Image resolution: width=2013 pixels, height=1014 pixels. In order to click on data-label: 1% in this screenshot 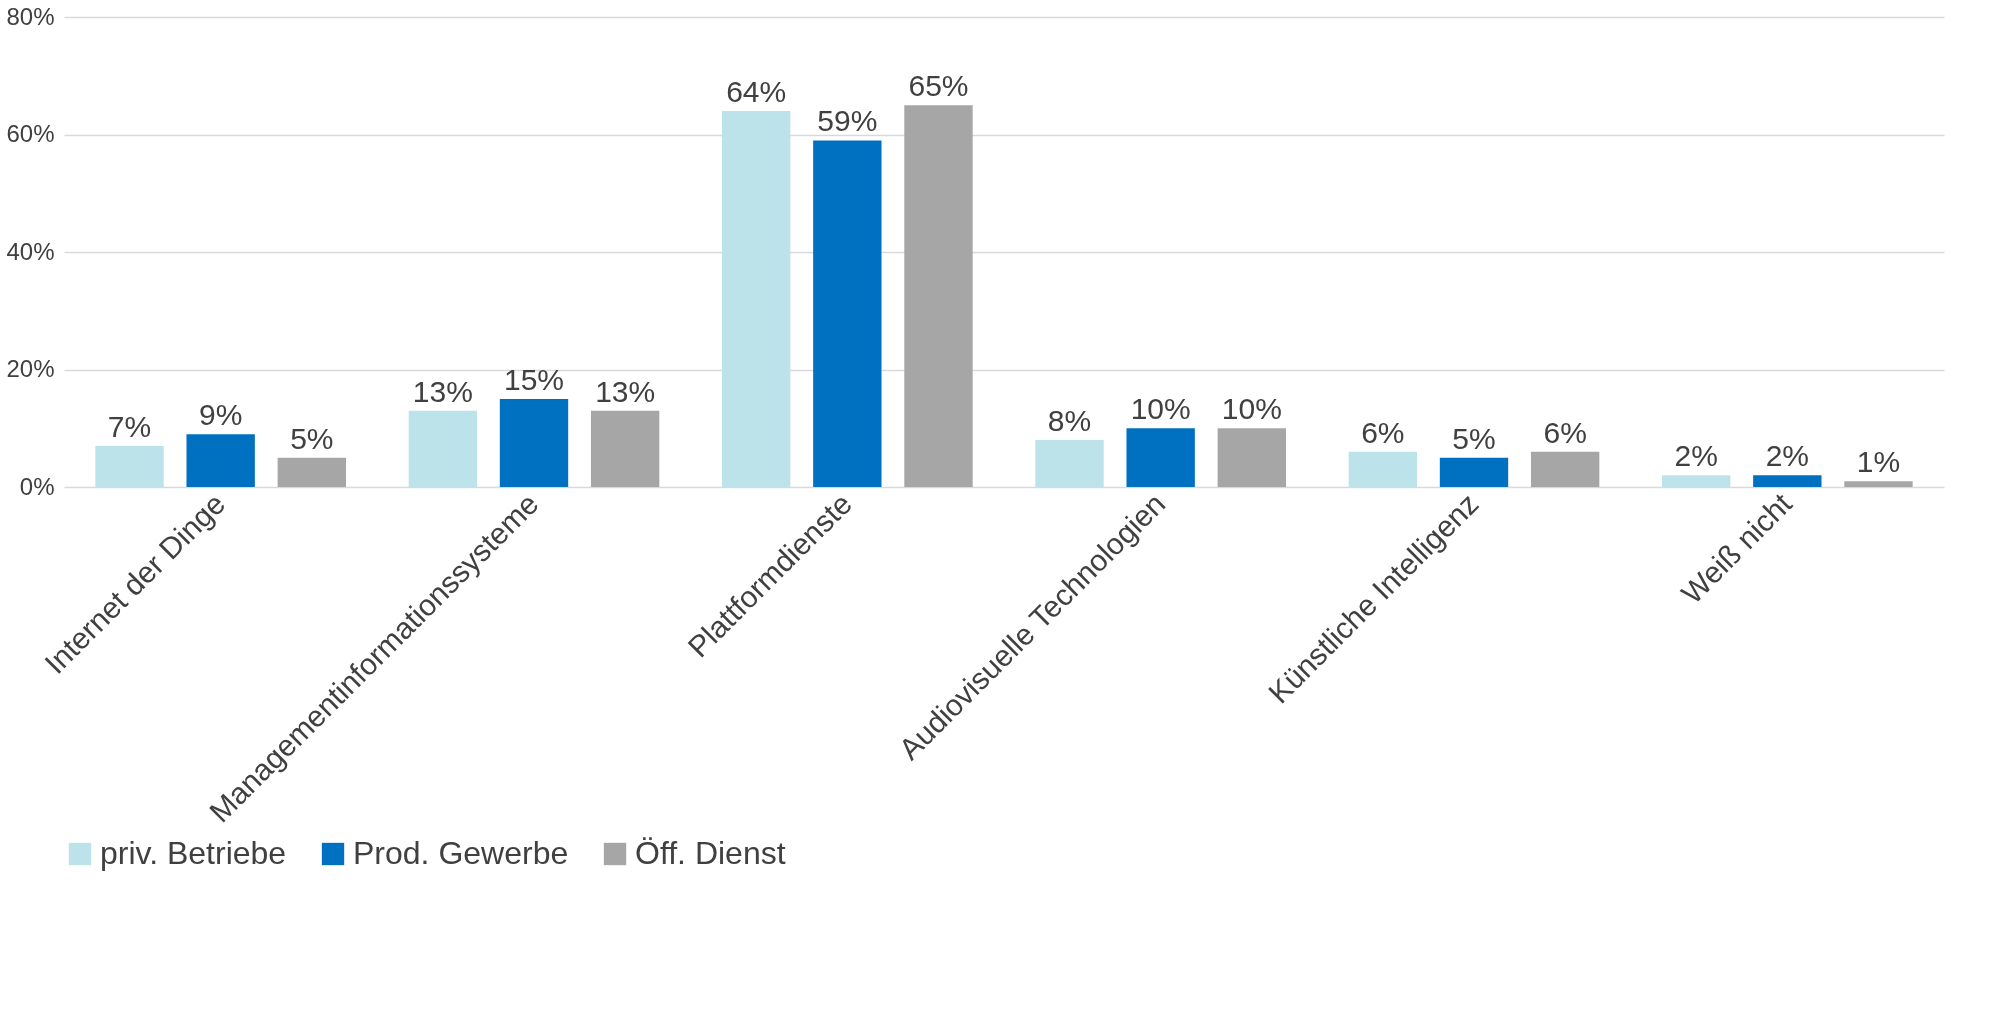, I will do `click(1878, 462)`.